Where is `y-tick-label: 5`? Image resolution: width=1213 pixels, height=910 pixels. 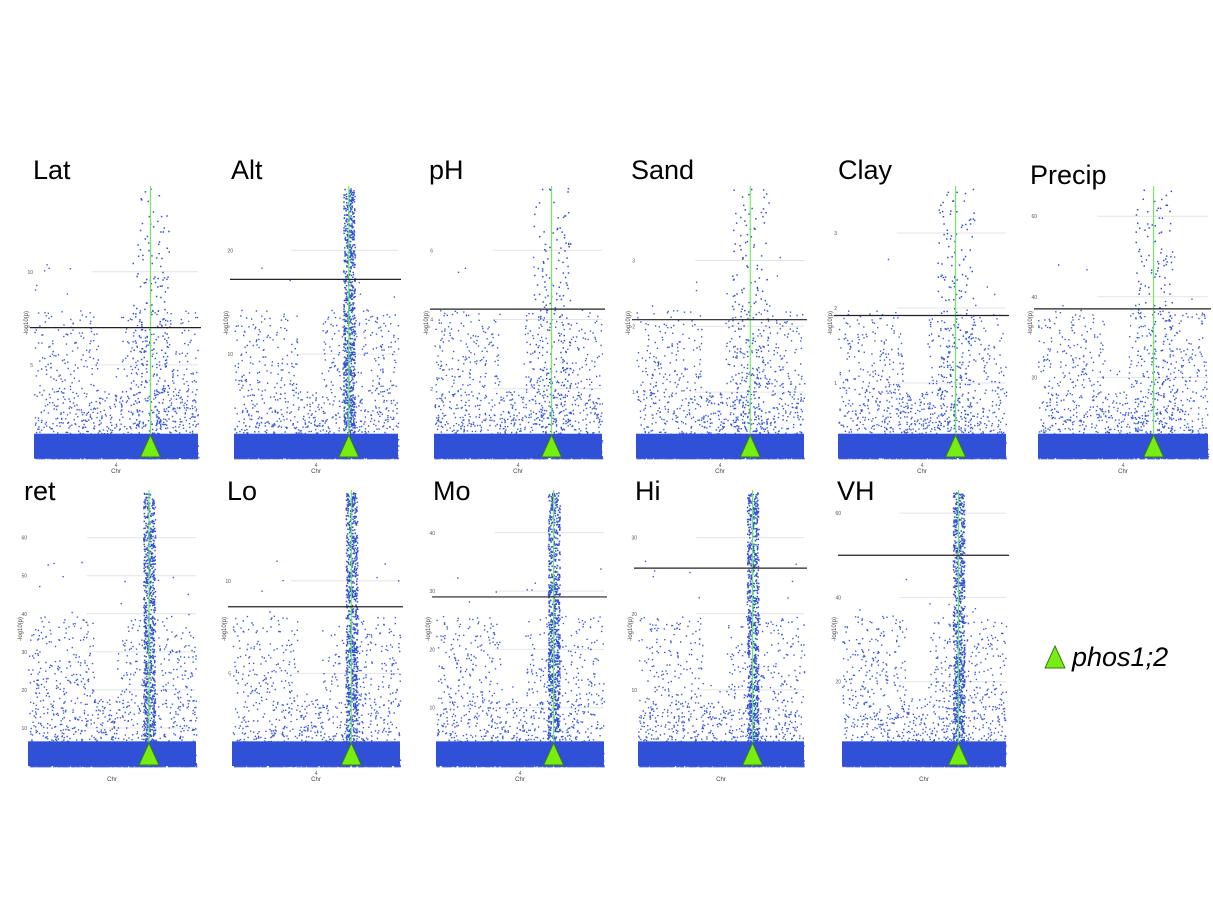
y-tick-label: 5 is located at coordinates (31, 366).